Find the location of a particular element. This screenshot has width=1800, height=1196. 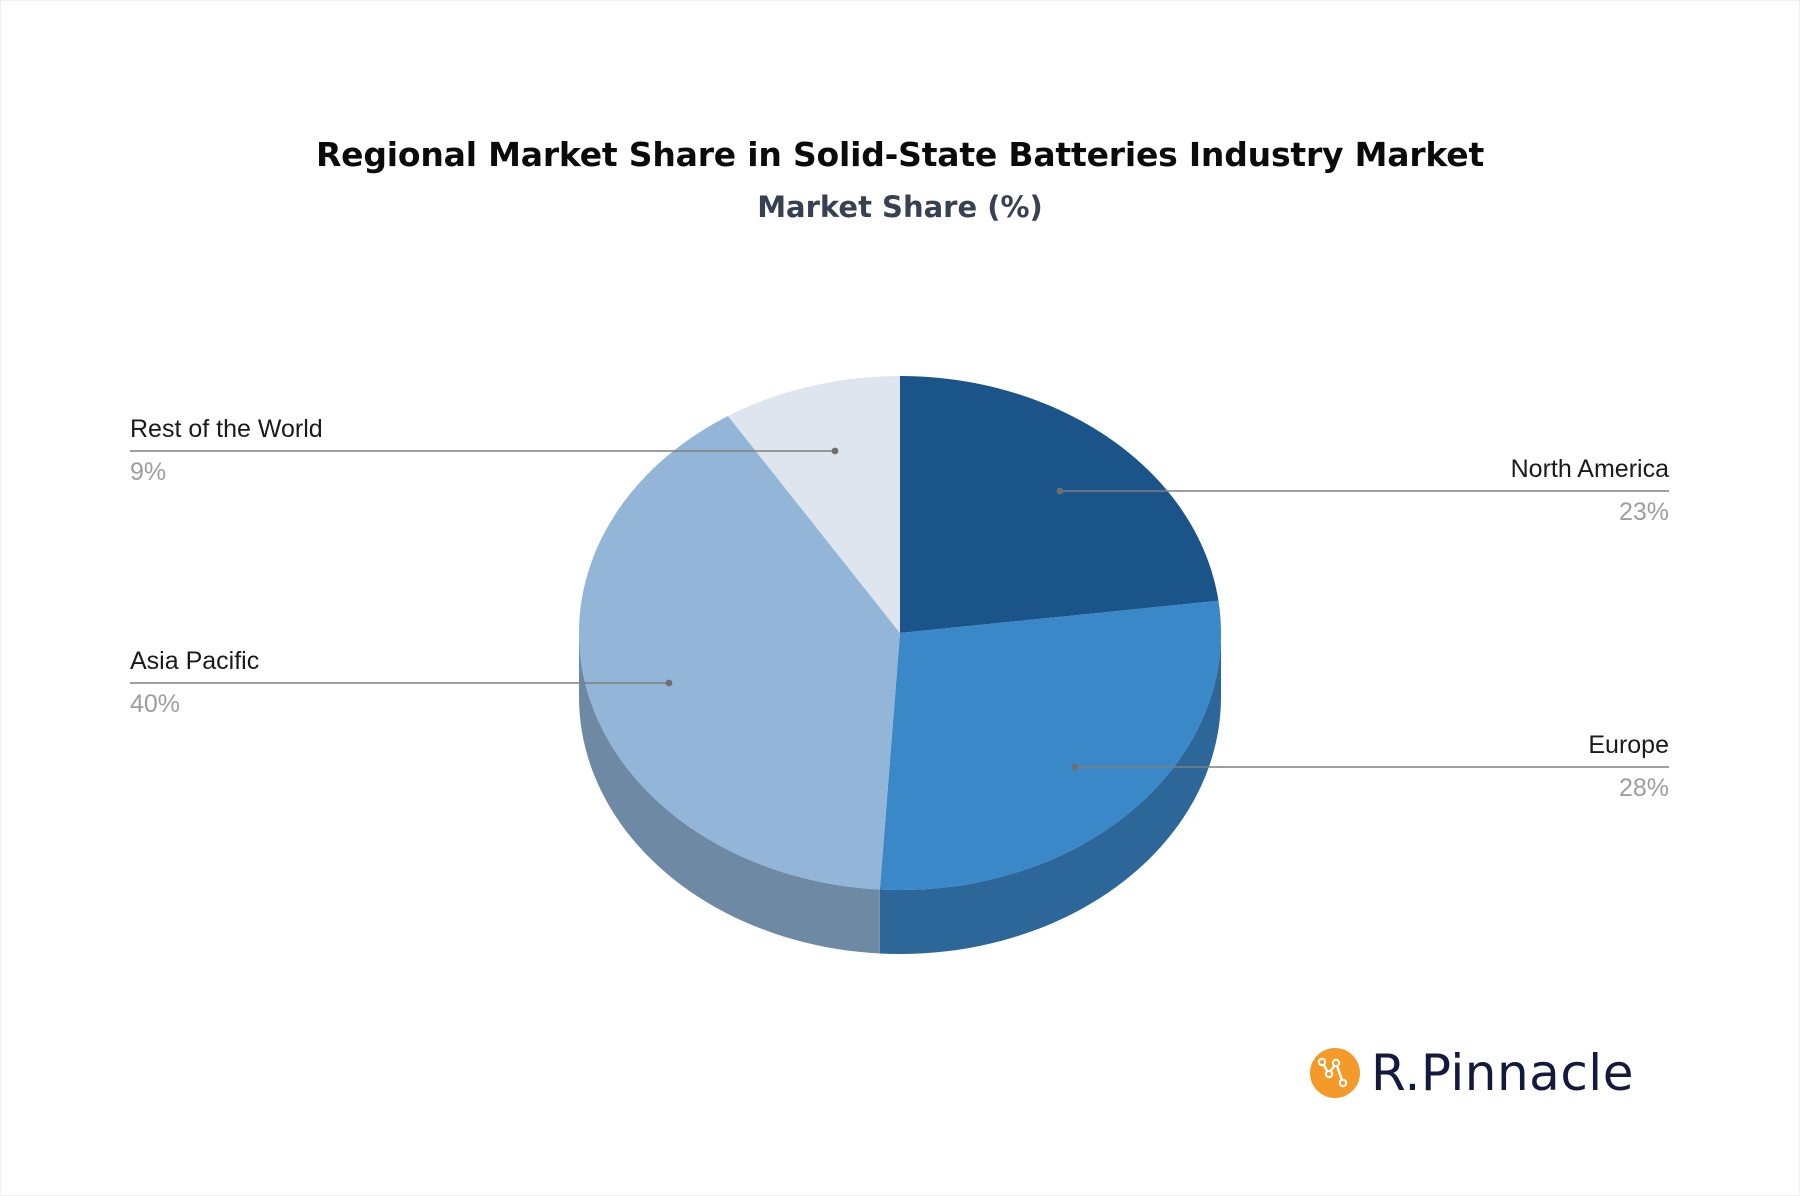

value-europe: 28% is located at coordinates (1643, 788).